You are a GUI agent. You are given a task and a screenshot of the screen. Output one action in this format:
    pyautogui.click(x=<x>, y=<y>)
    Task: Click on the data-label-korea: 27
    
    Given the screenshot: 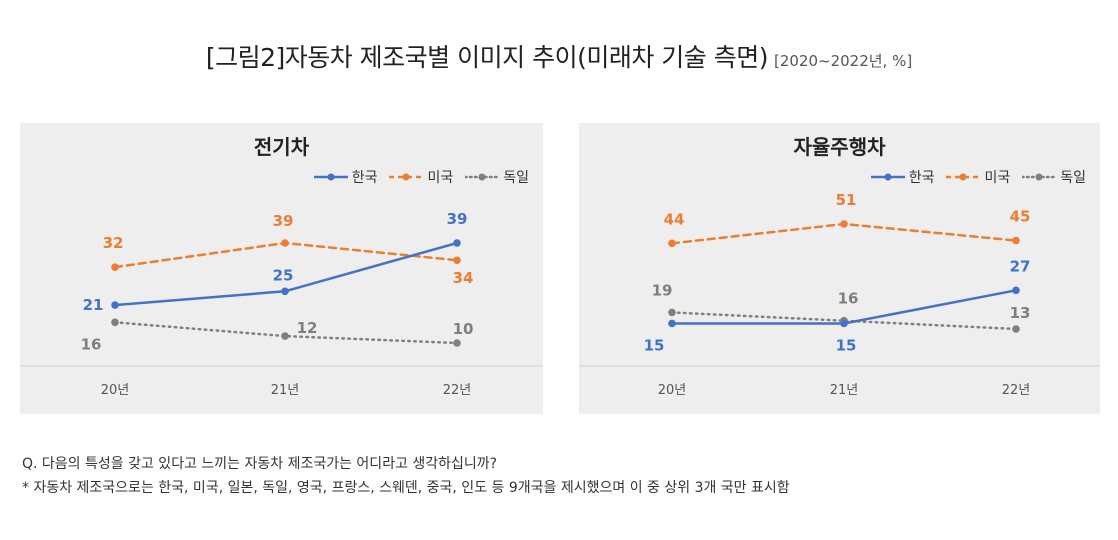 What is the action you would take?
    pyautogui.click(x=1020, y=266)
    